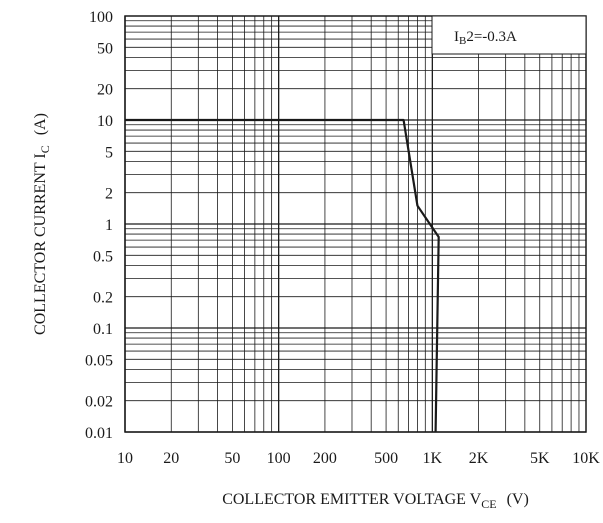  What do you see at coordinates (109, 152) in the screenshot?
I see `y-tick-label: 5` at bounding box center [109, 152].